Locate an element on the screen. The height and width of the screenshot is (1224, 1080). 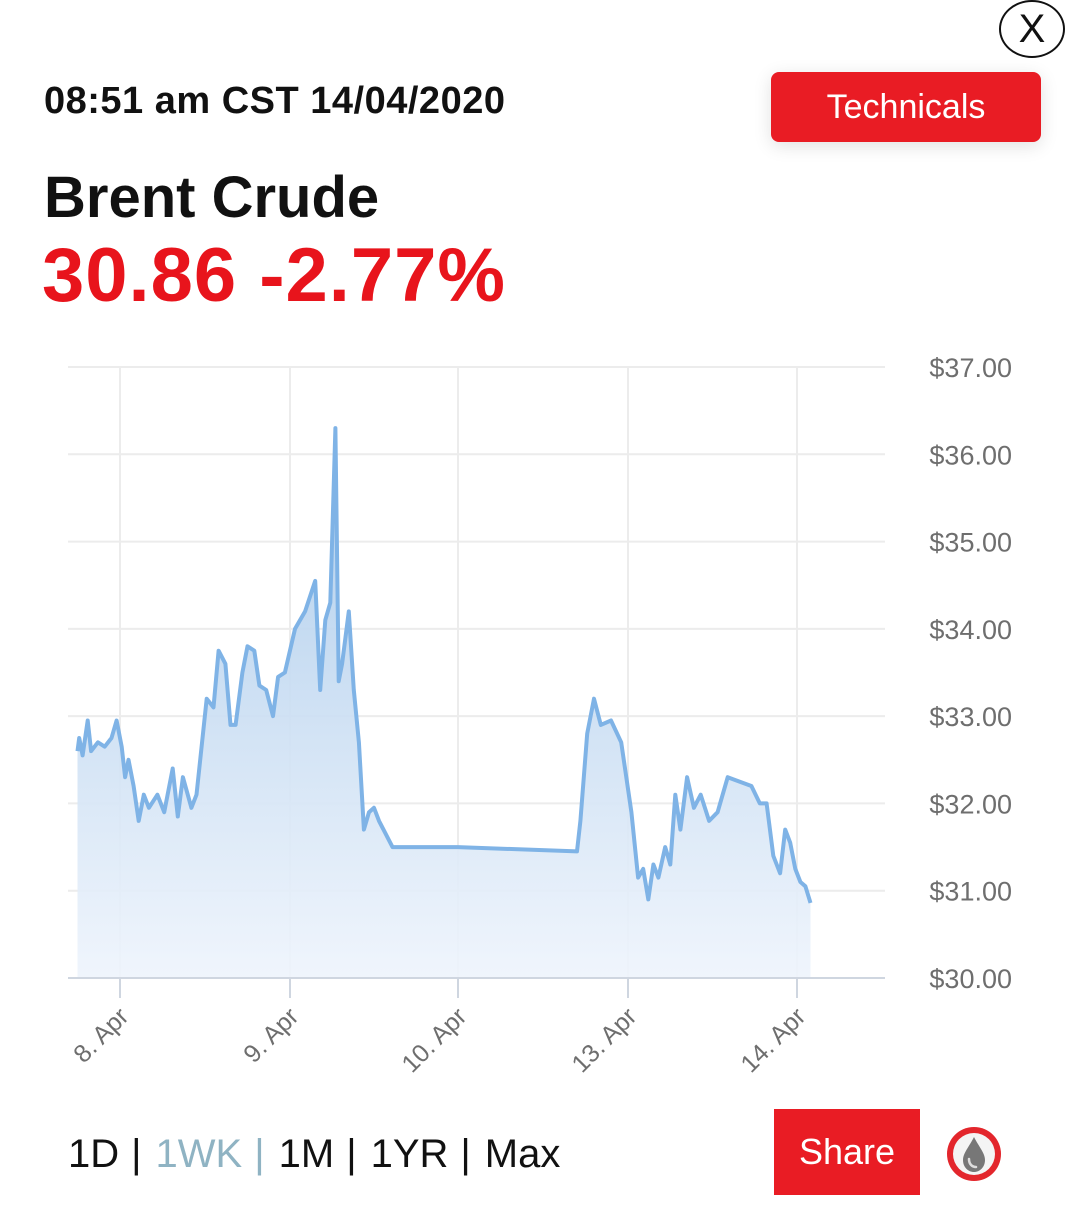
period-1yr: 1YR is located at coordinates (409, 1154).